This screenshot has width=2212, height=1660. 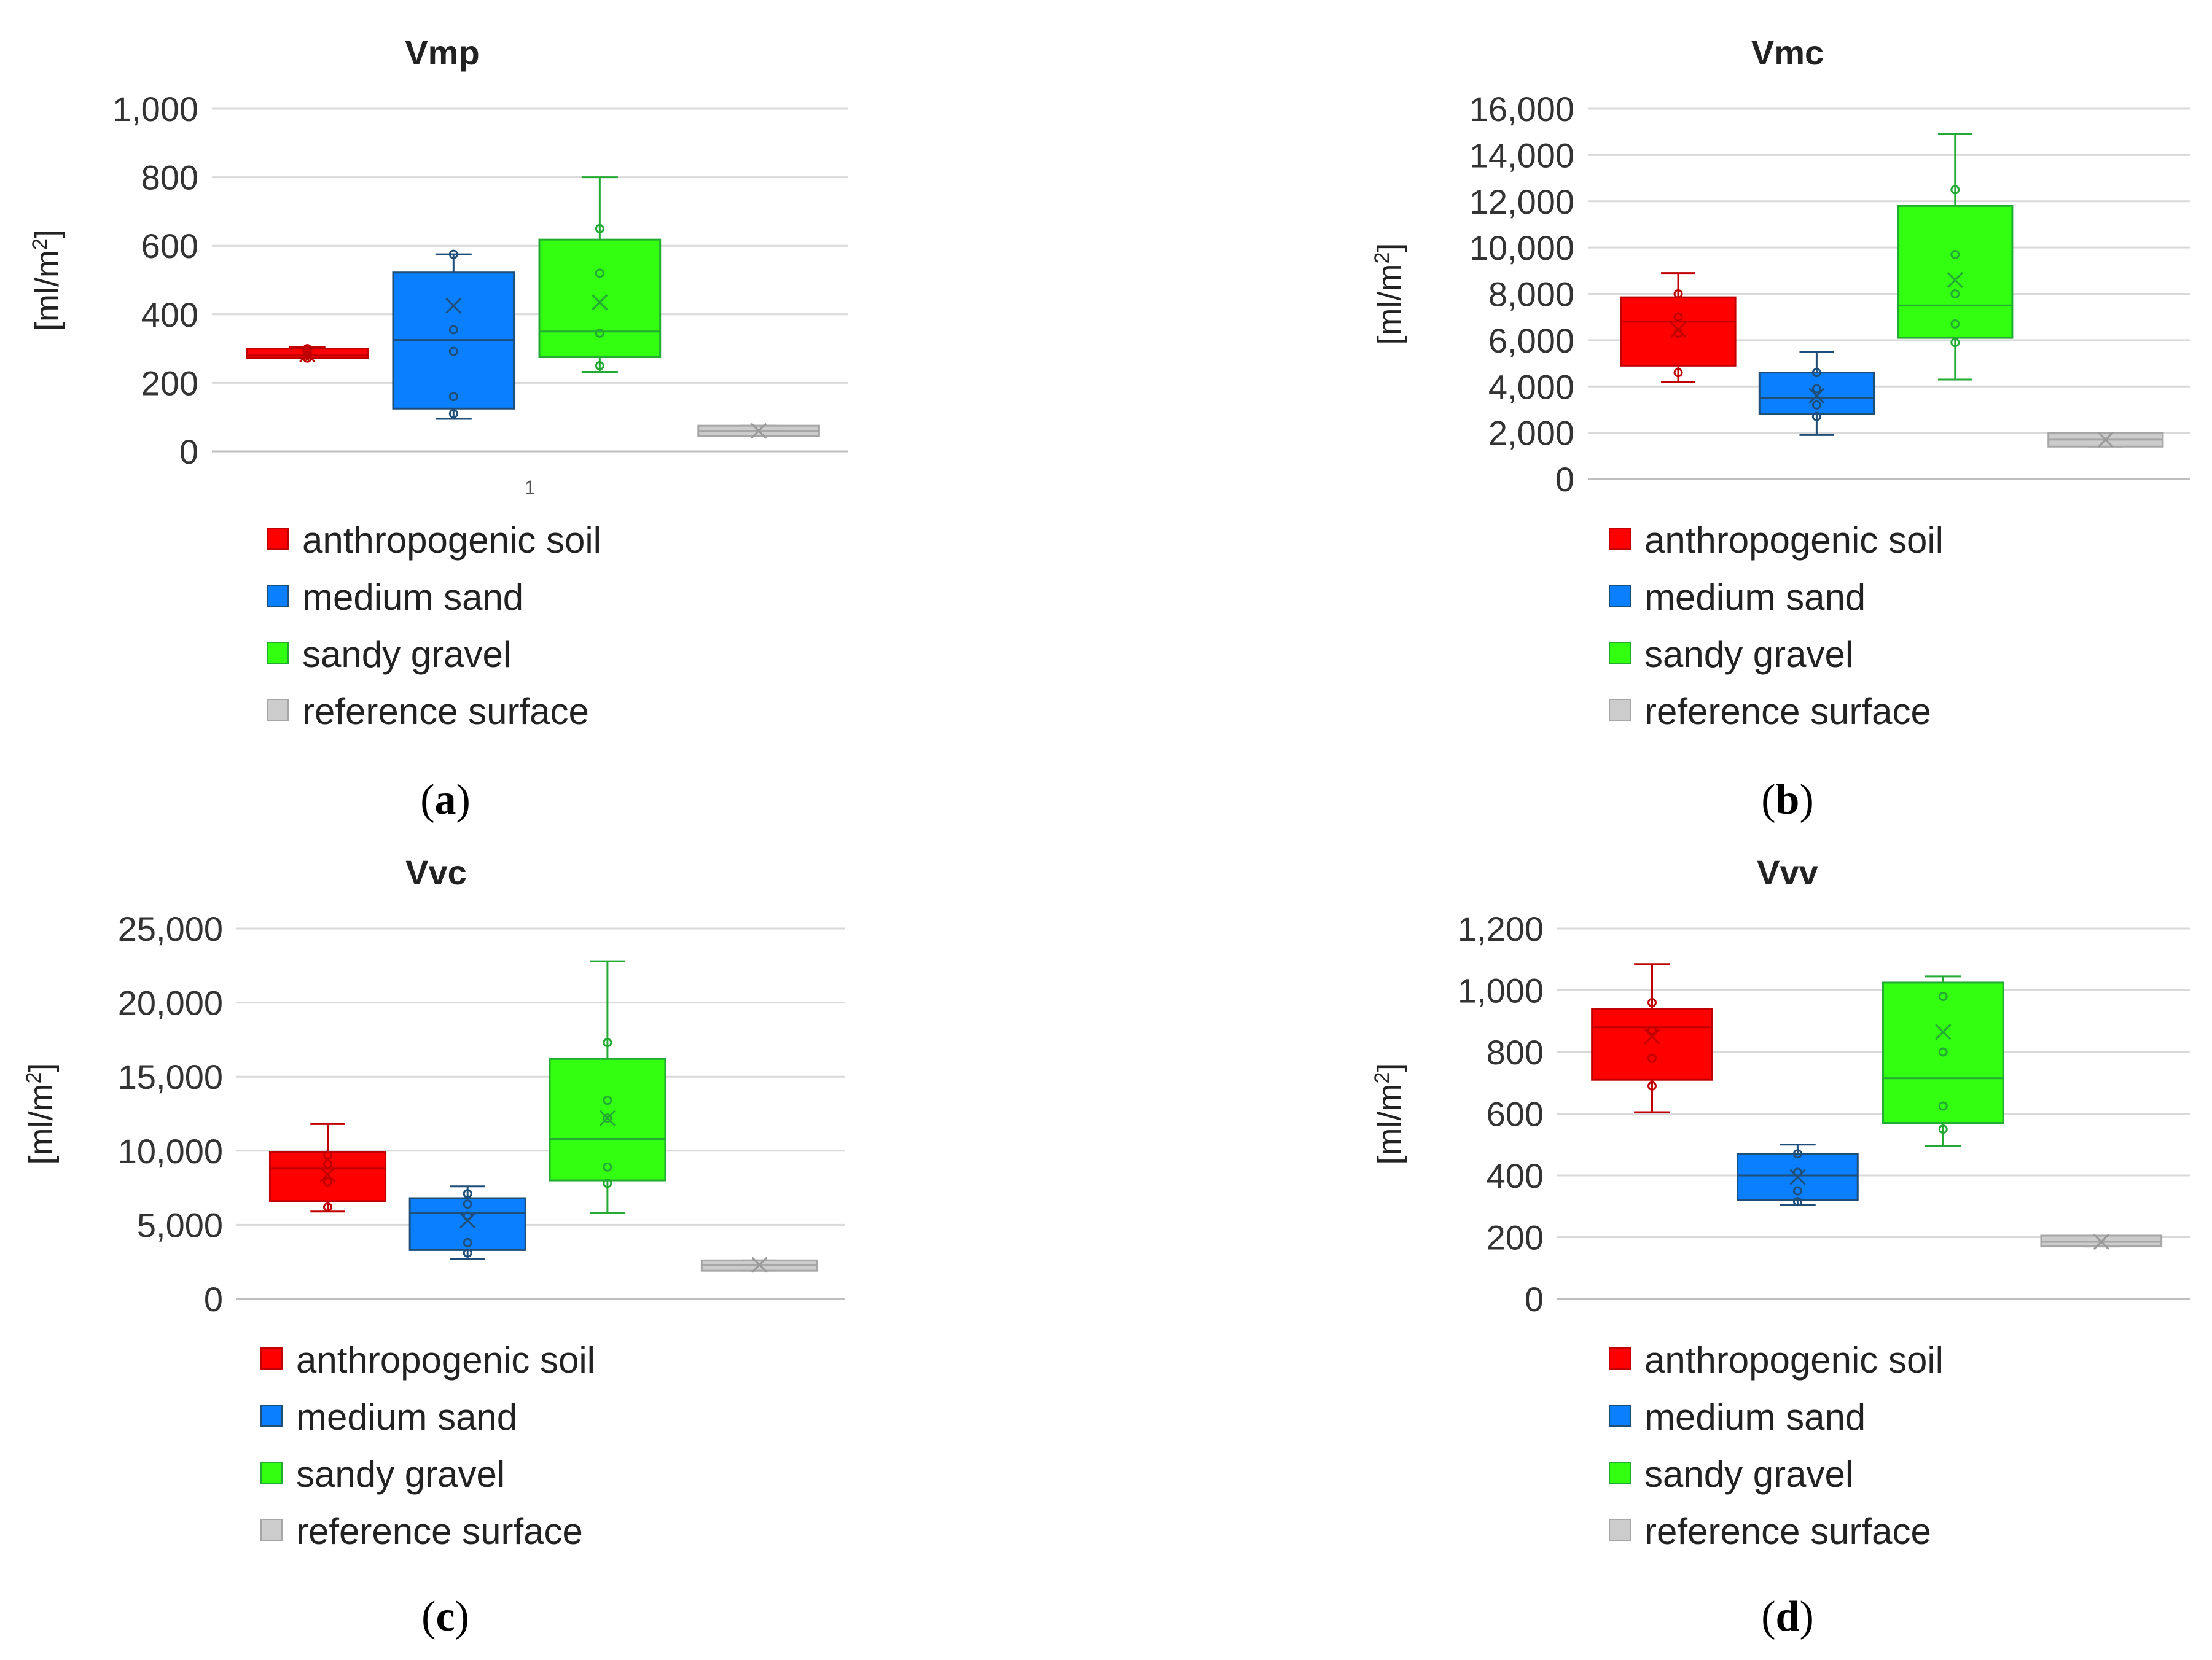 I want to click on panel-label: (a), so click(x=446, y=800).